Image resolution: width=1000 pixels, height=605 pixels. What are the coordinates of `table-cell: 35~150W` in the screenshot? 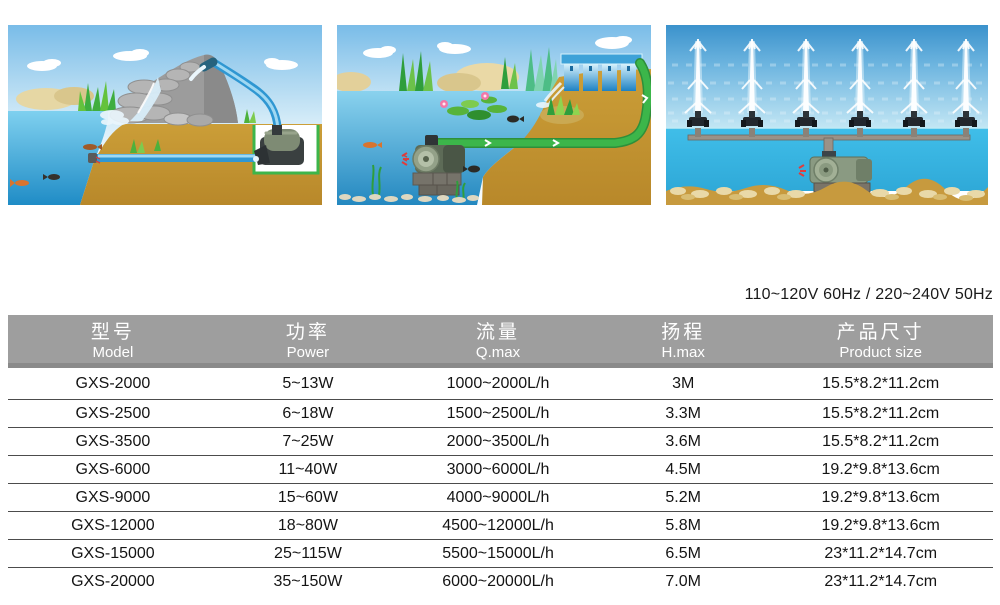 It's located at (308, 581).